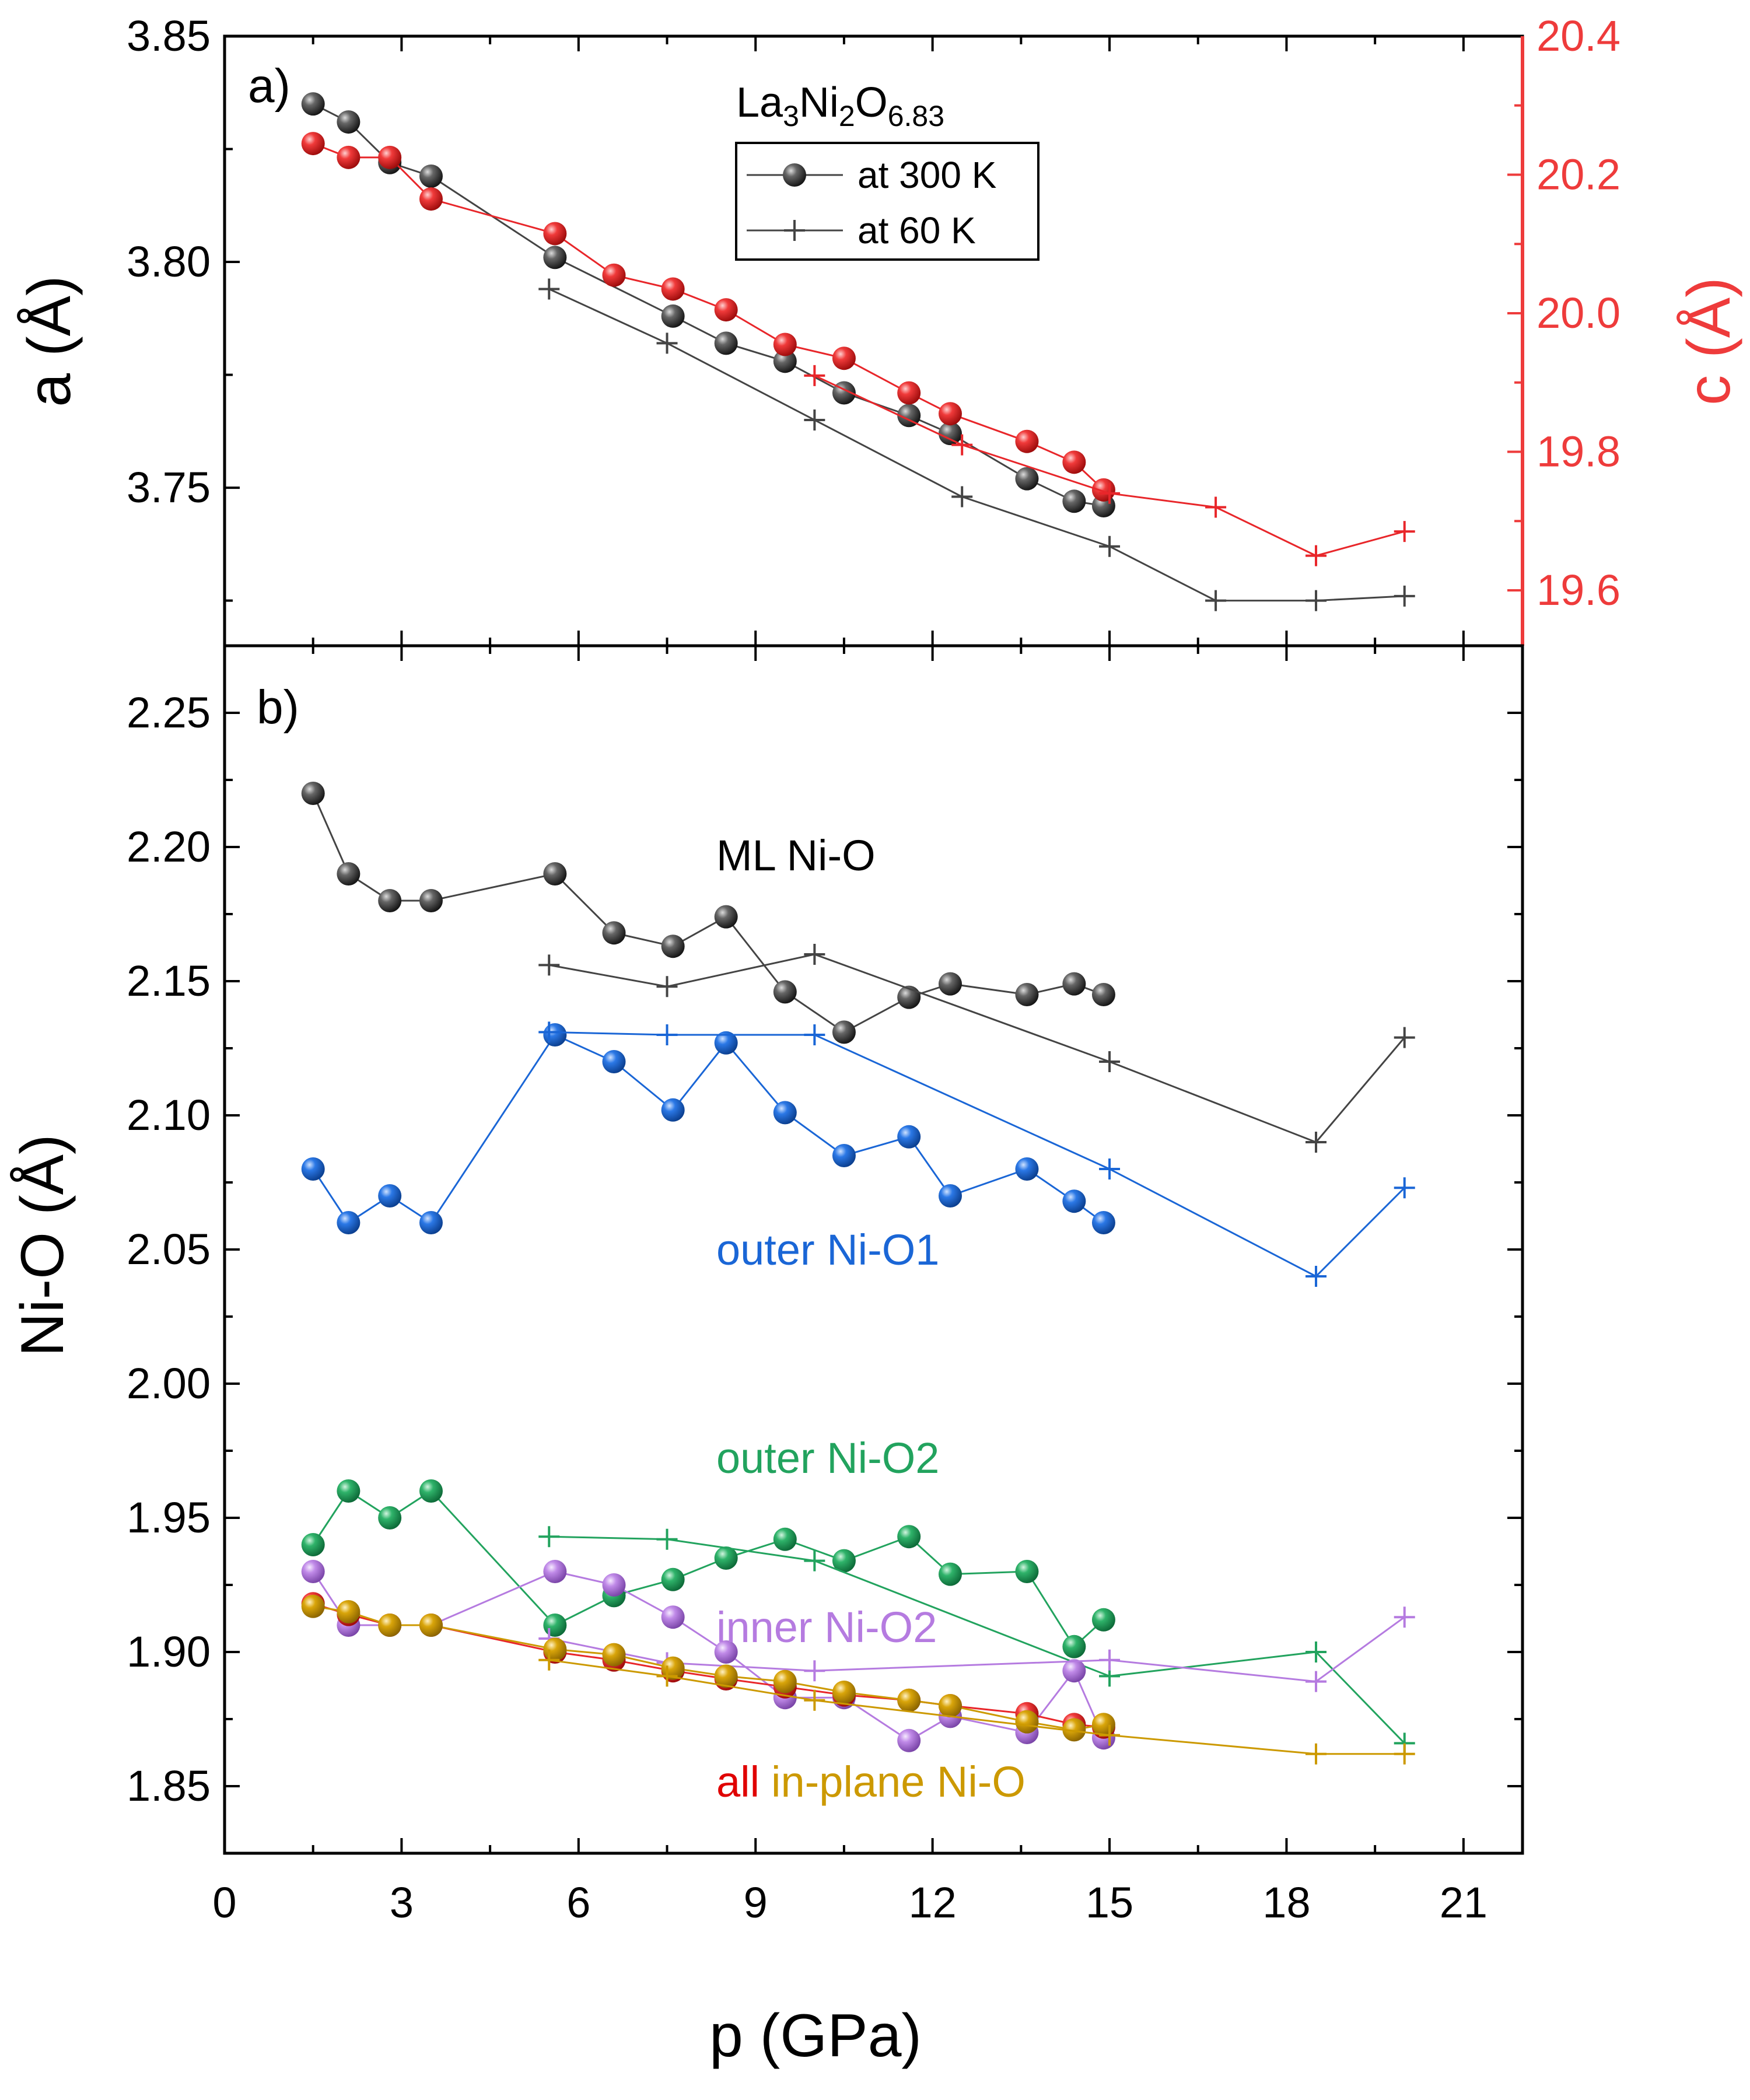 The image size is (1750, 2100). I want to click on point-inner-ni-o2-60-k, so click(1405, 1617).